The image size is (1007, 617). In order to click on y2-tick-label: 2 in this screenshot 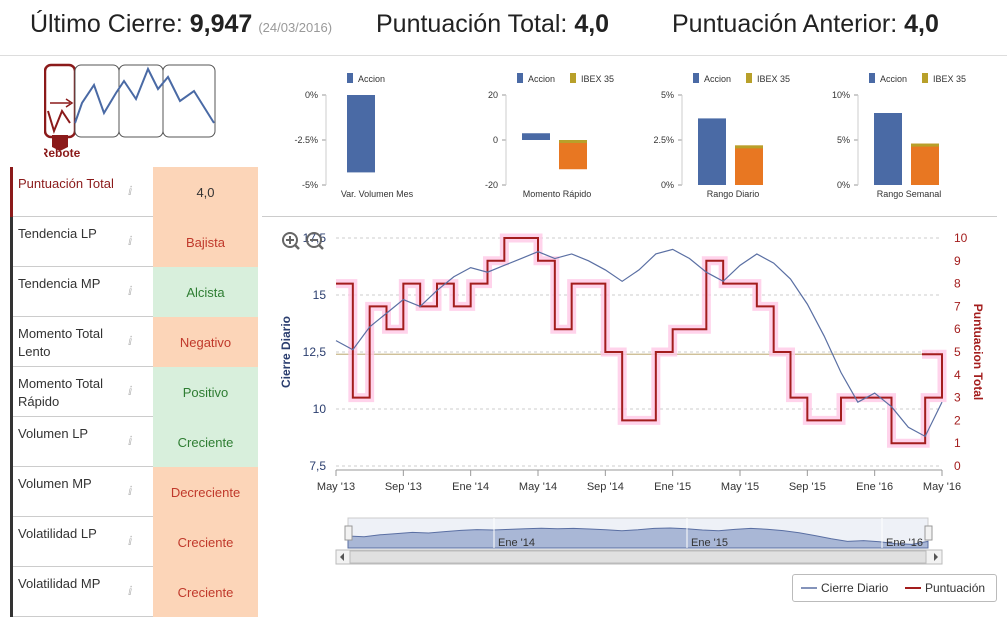, I will do `click(957, 420)`.